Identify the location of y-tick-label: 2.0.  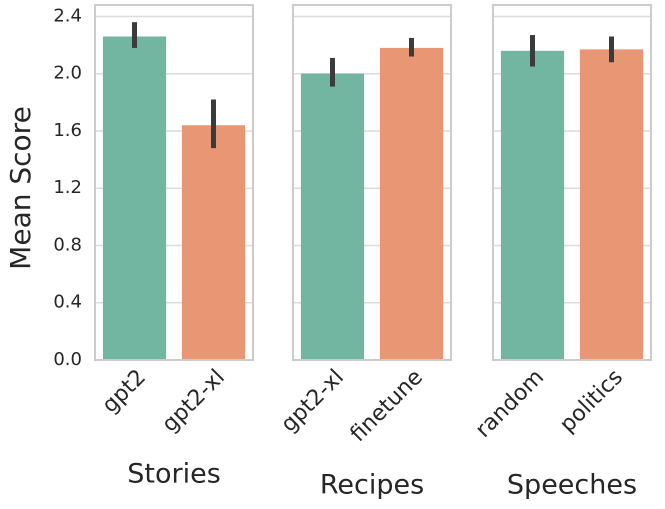
(67, 73).